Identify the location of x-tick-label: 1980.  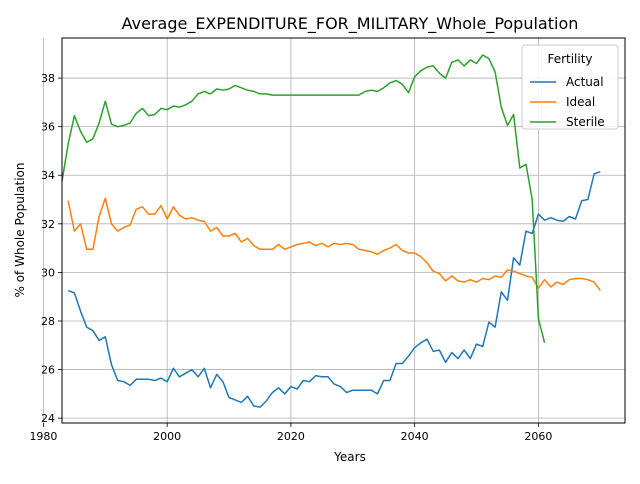
(43, 436).